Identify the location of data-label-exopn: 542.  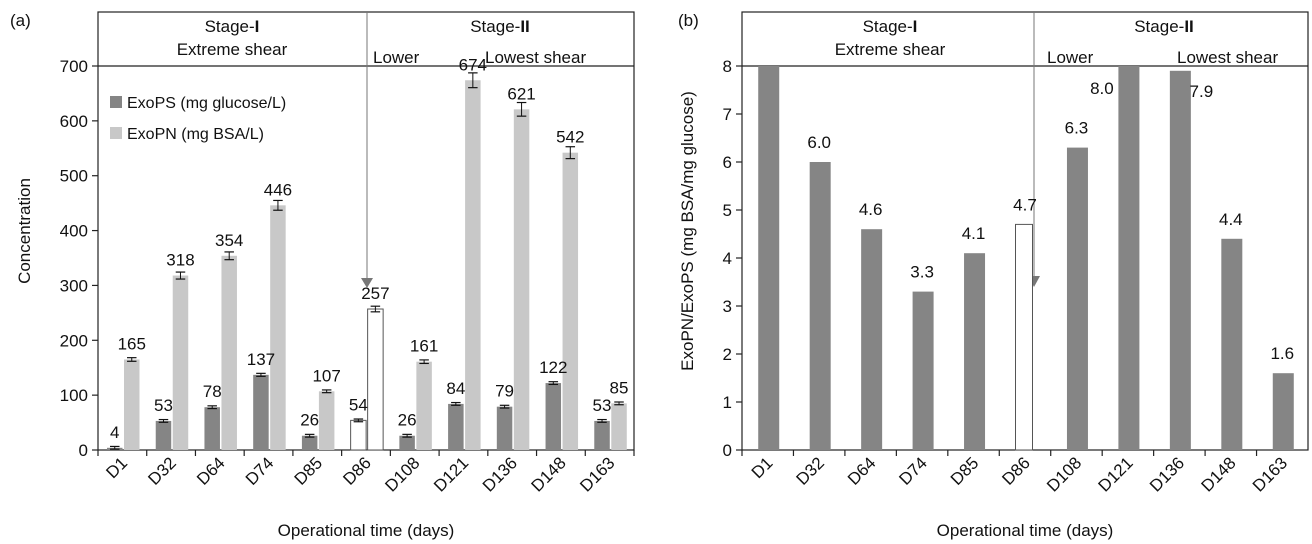
(570, 137).